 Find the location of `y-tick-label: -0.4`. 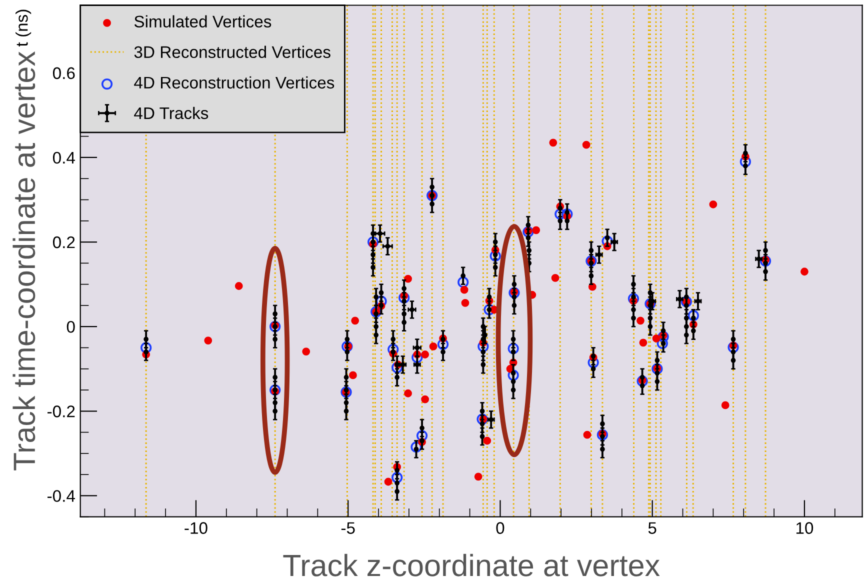

y-tick-label: -0.4 is located at coordinates (62, 496).